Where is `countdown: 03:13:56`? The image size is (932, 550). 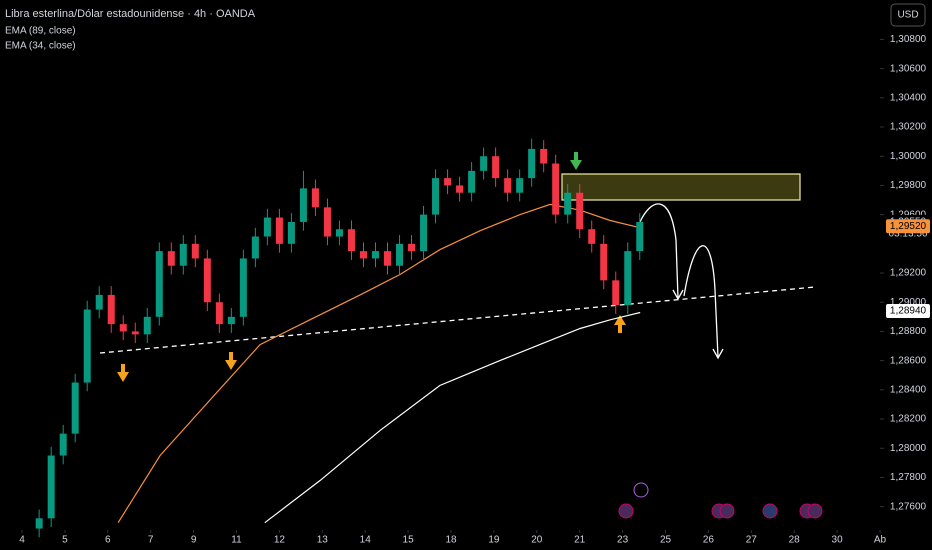
countdown: 03:13:56 is located at coordinates (908, 234).